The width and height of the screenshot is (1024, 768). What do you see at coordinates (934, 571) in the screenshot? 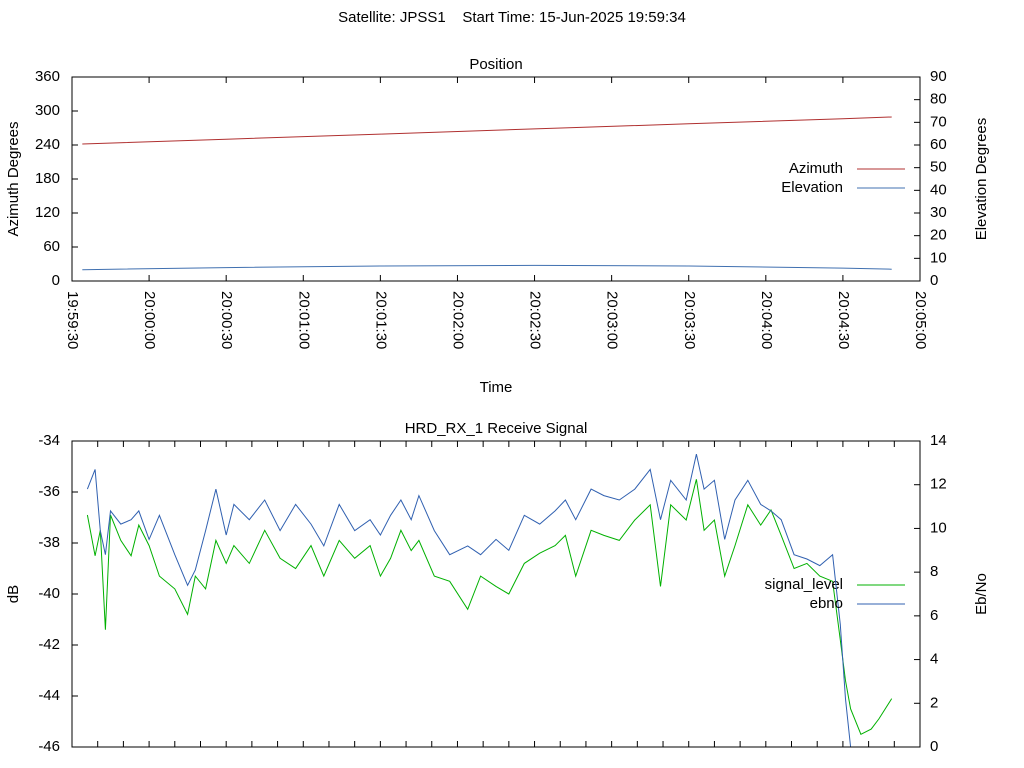
I see `y2-tick-label: 8` at bounding box center [934, 571].